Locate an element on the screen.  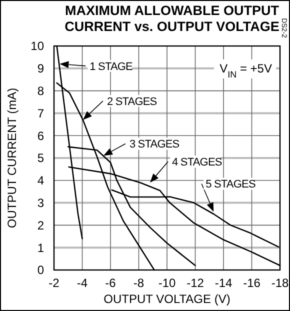
y-tick-label: 6 is located at coordinates (40, 135).